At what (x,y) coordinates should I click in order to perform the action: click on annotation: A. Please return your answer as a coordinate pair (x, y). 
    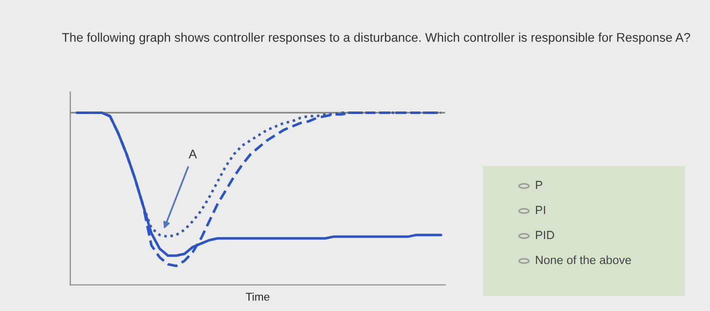
    Looking at the image, I should click on (192, 154).